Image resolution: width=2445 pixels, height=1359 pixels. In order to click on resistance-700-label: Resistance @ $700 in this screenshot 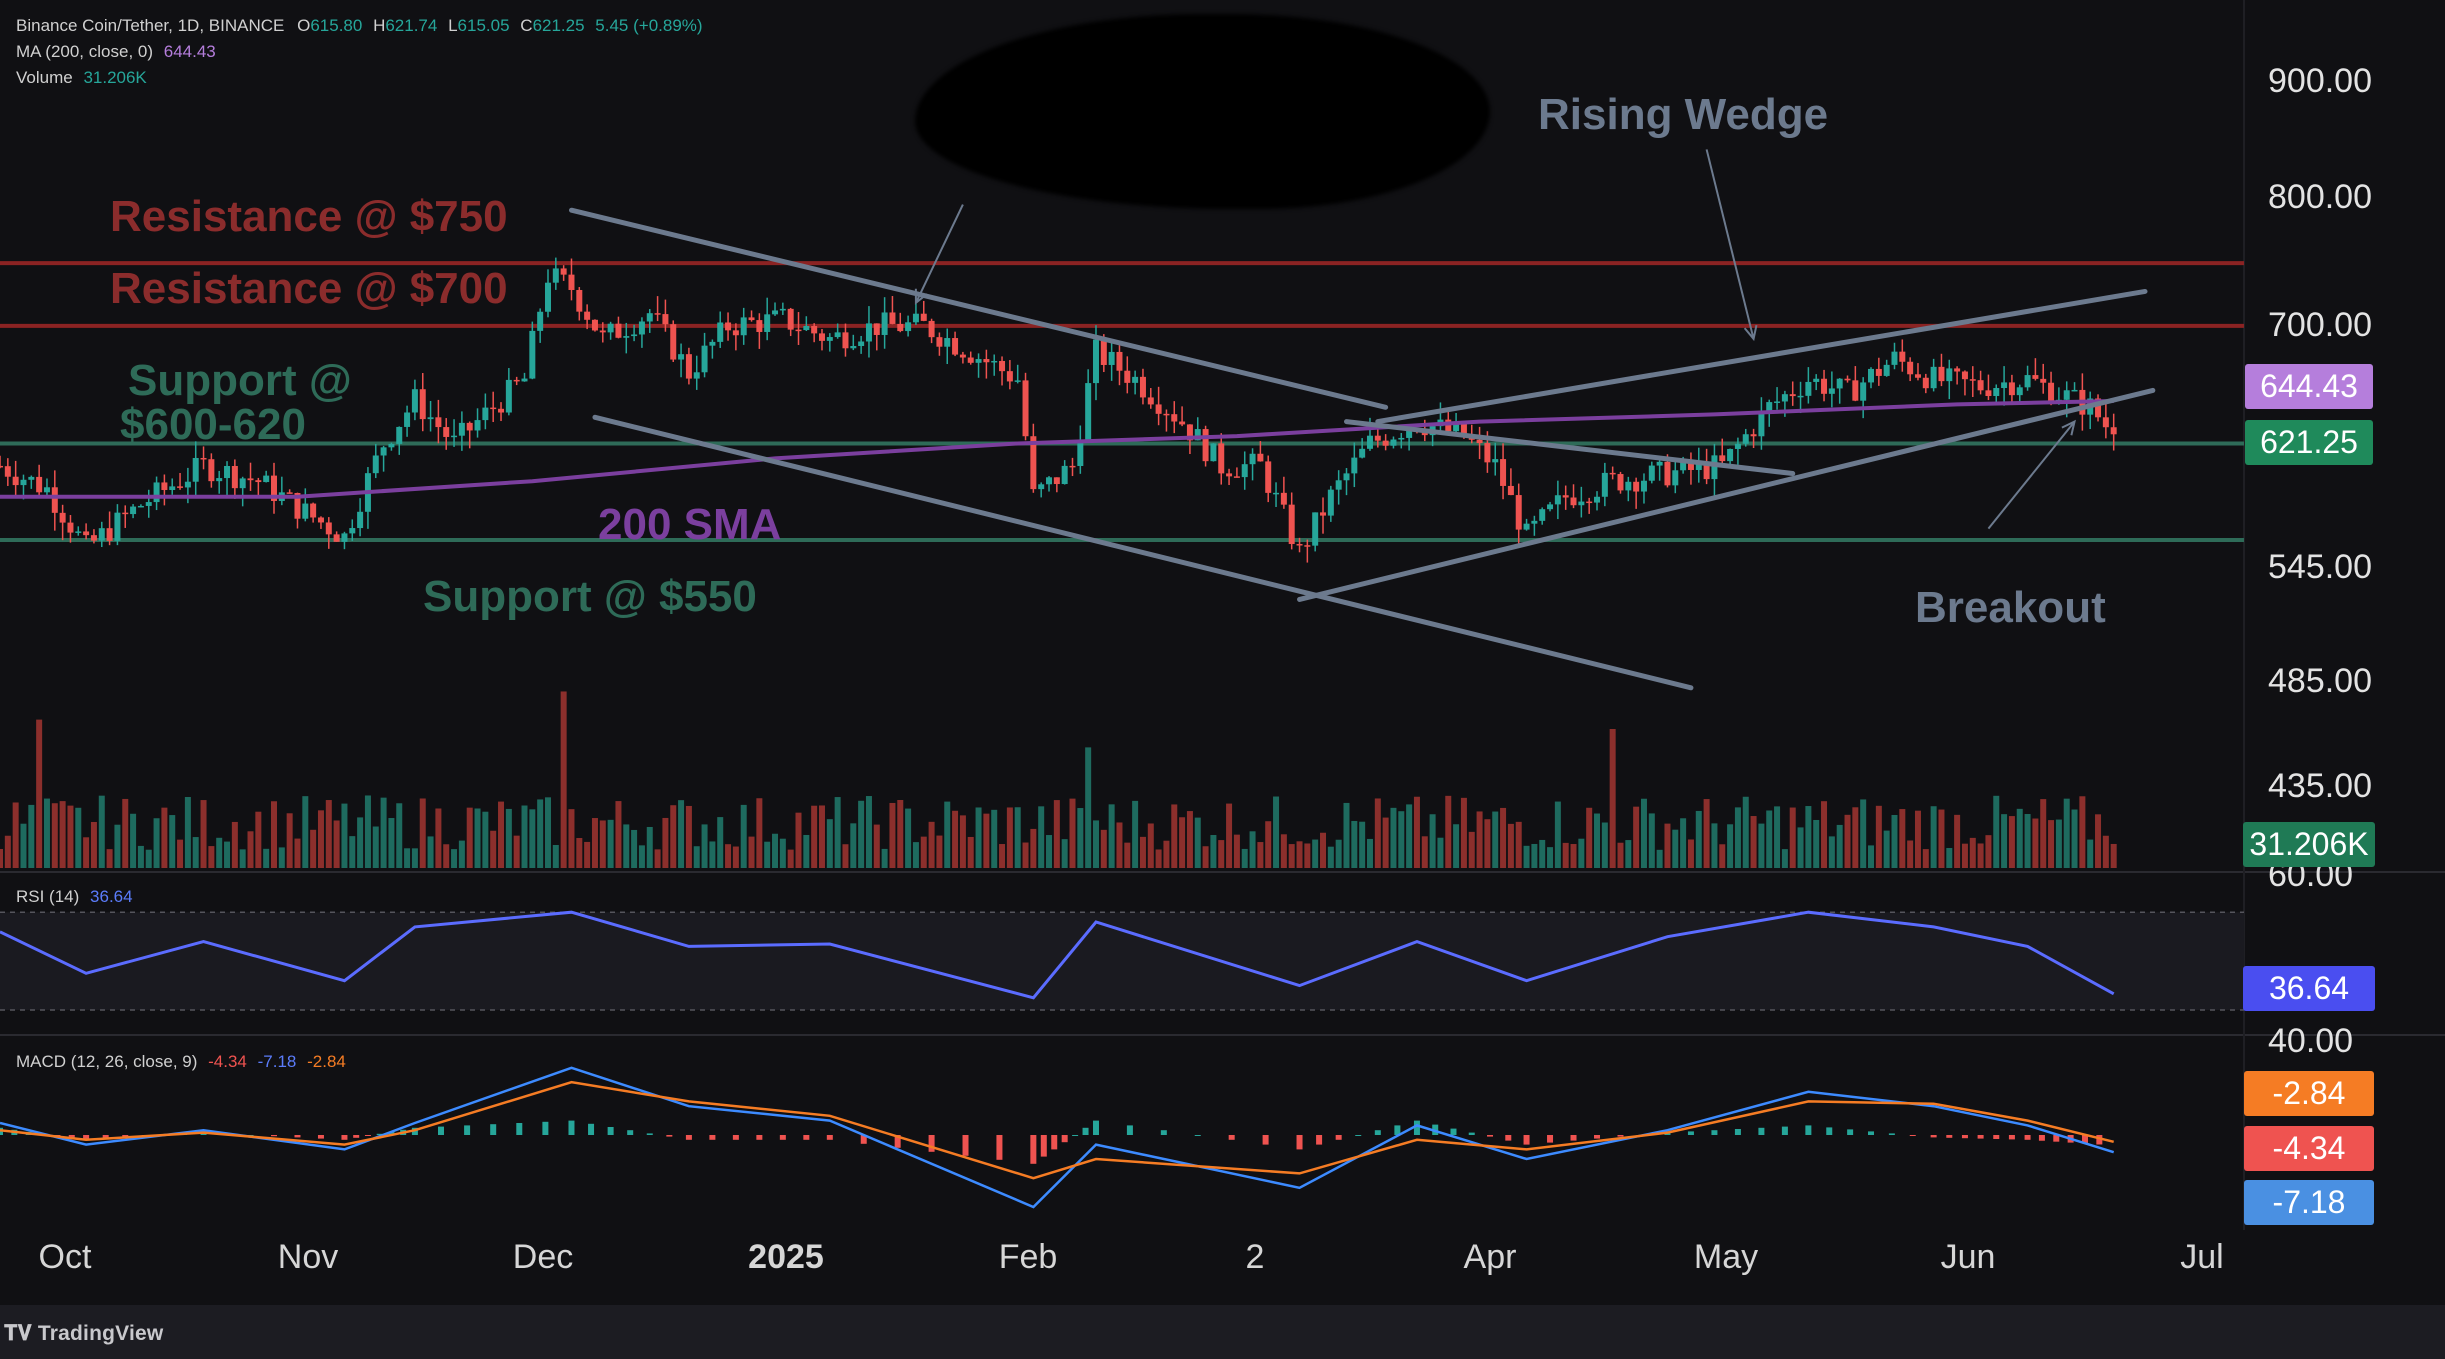, I will do `click(309, 288)`.